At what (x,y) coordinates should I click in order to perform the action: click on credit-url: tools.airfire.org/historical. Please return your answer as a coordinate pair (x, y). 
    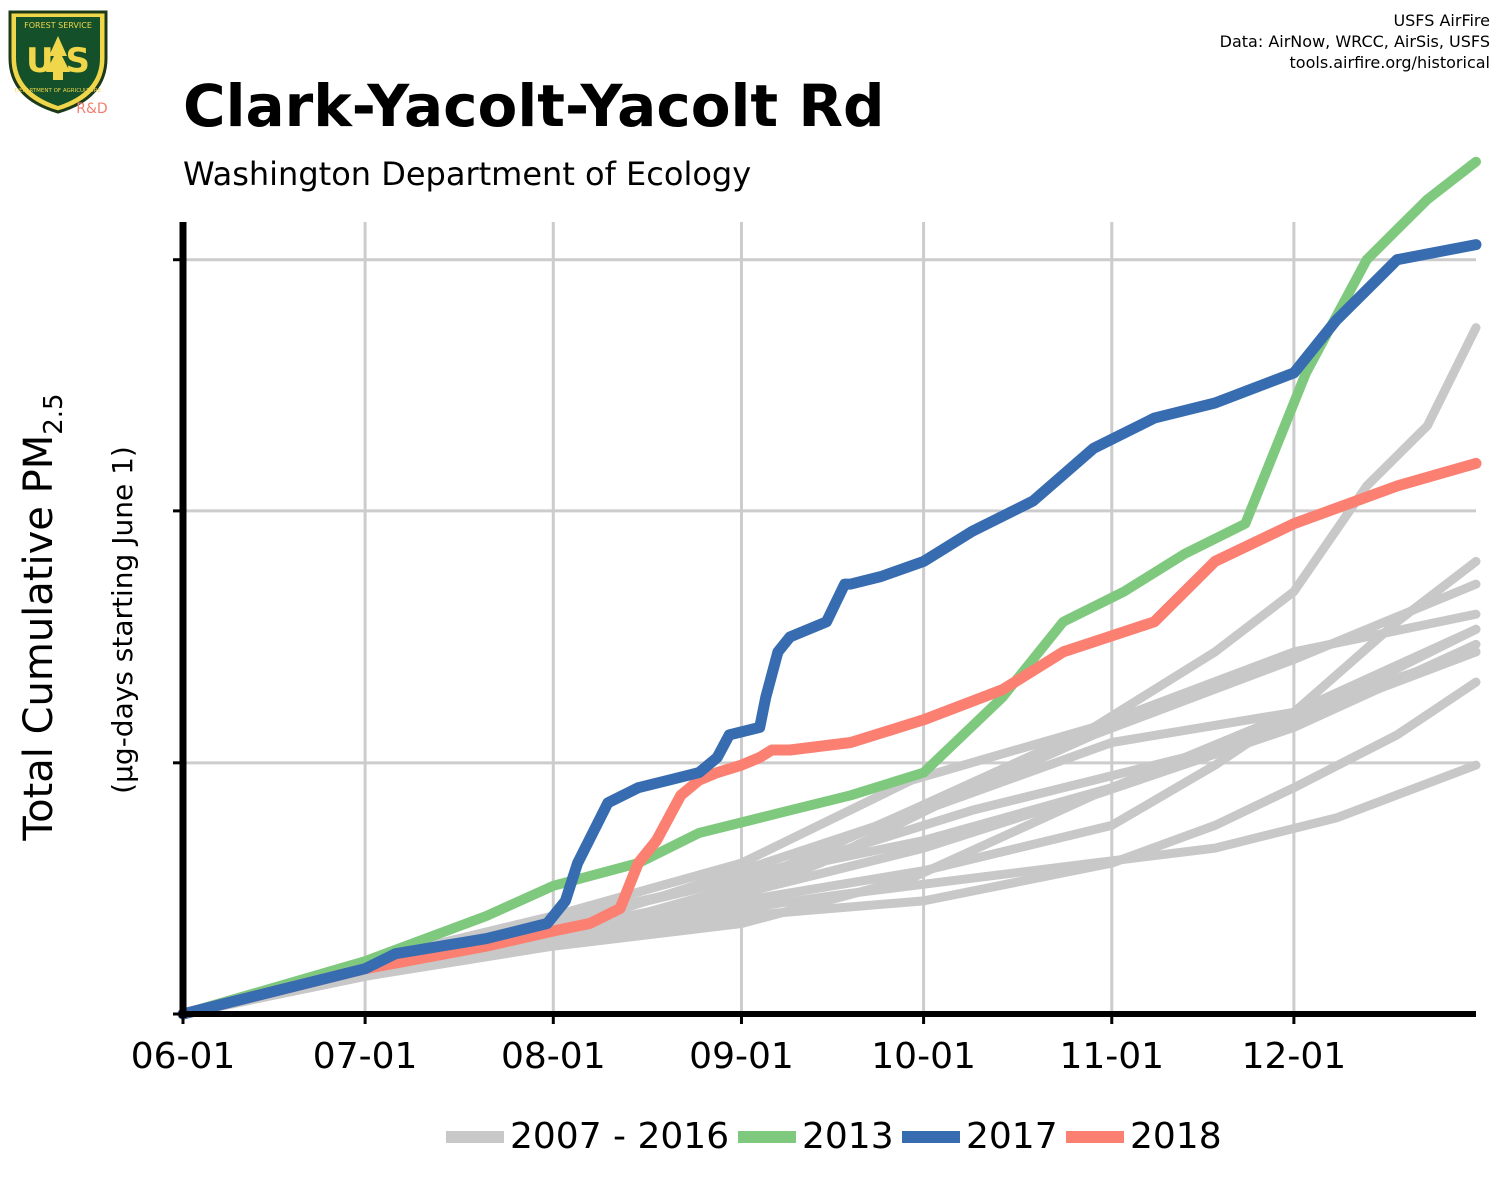
    Looking at the image, I should click on (1389, 62).